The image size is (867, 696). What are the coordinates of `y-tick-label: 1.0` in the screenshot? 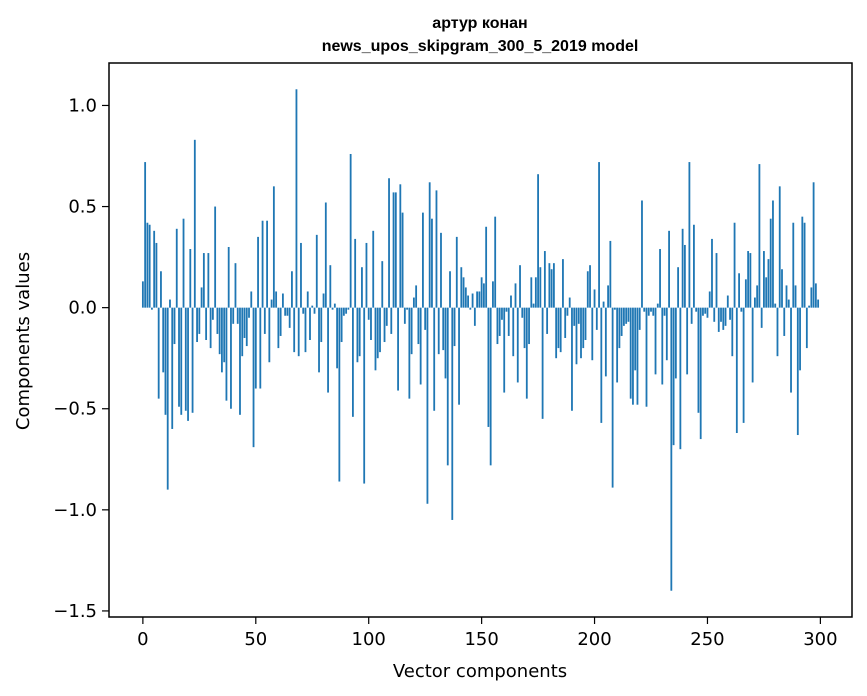 It's located at (82, 105).